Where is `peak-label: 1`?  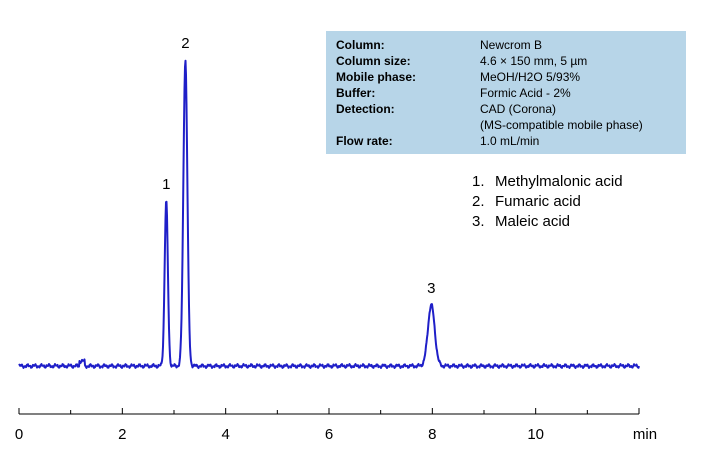 peak-label: 1 is located at coordinates (166, 184).